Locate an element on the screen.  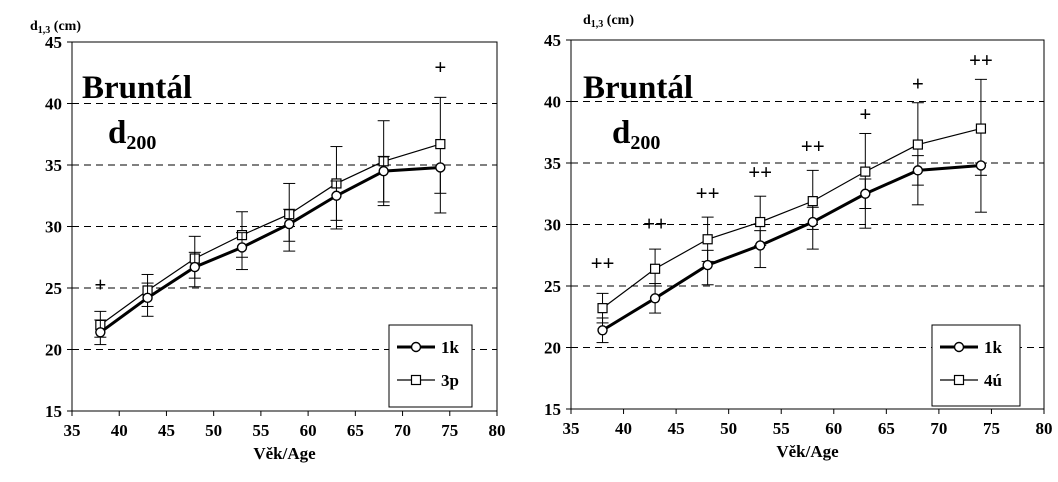
x-tick-label: 60 is located at coordinates (308, 430).